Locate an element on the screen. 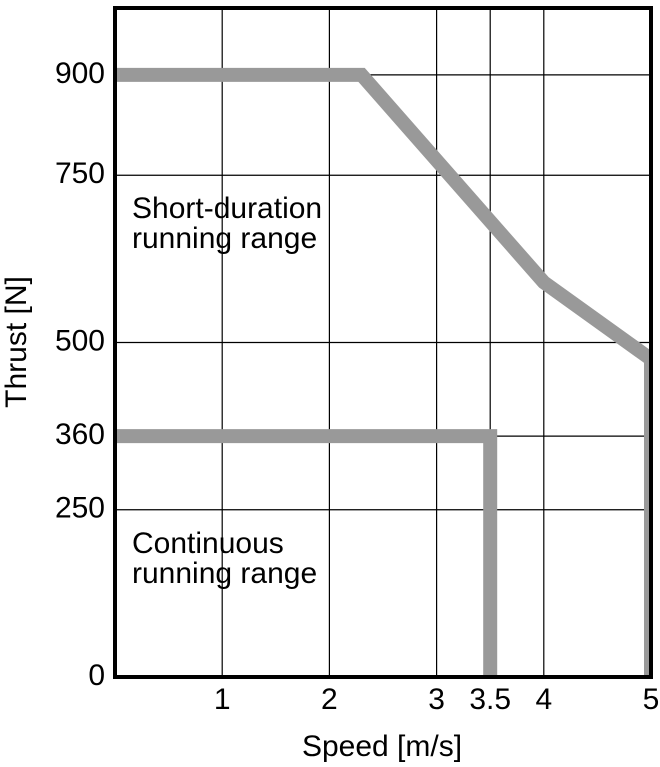 The height and width of the screenshot is (767, 660). annotation: Continuous is located at coordinates (208, 543).